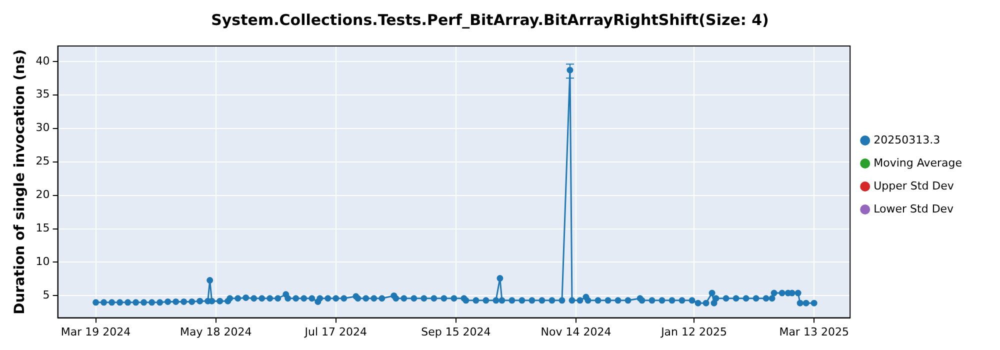  Describe the element at coordinates (490, 19) in the screenshot. I see `chart-title: System.Collections.Tests.Perf_BitArray.BitArrayRightShift(Size: 4)` at that location.